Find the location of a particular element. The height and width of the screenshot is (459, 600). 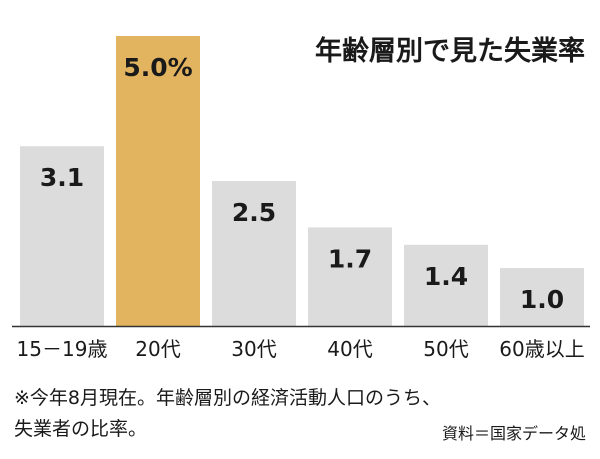

category-label-3: 40代 is located at coordinates (349, 349).